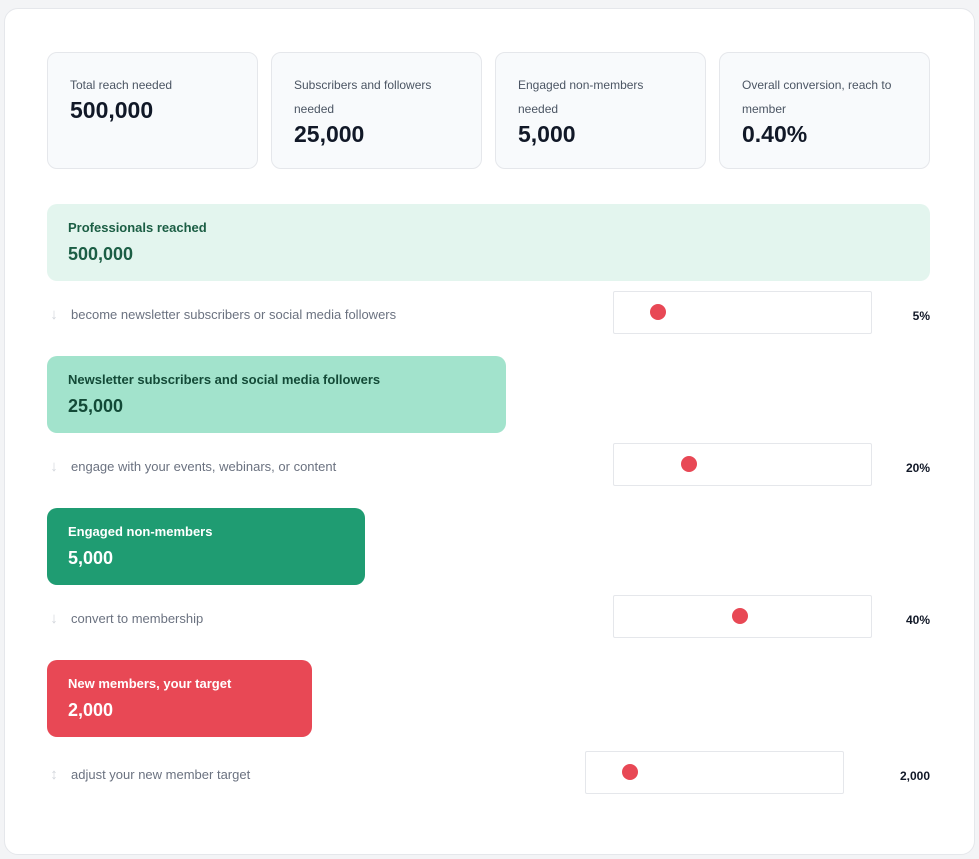  Describe the element at coordinates (161, 774) in the screenshot. I see `rate-description: adjust your new member target` at that location.